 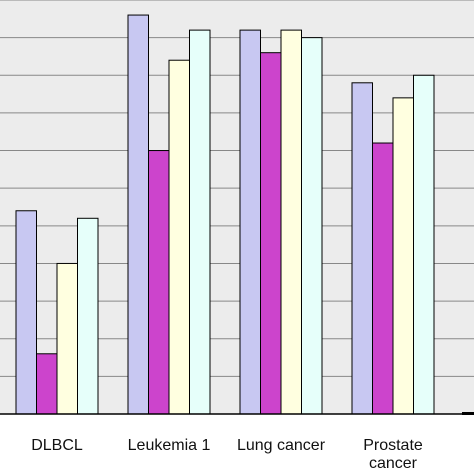 What do you see at coordinates (250, 222) in the screenshot?
I see `bar-1-lung-cancer` at bounding box center [250, 222].